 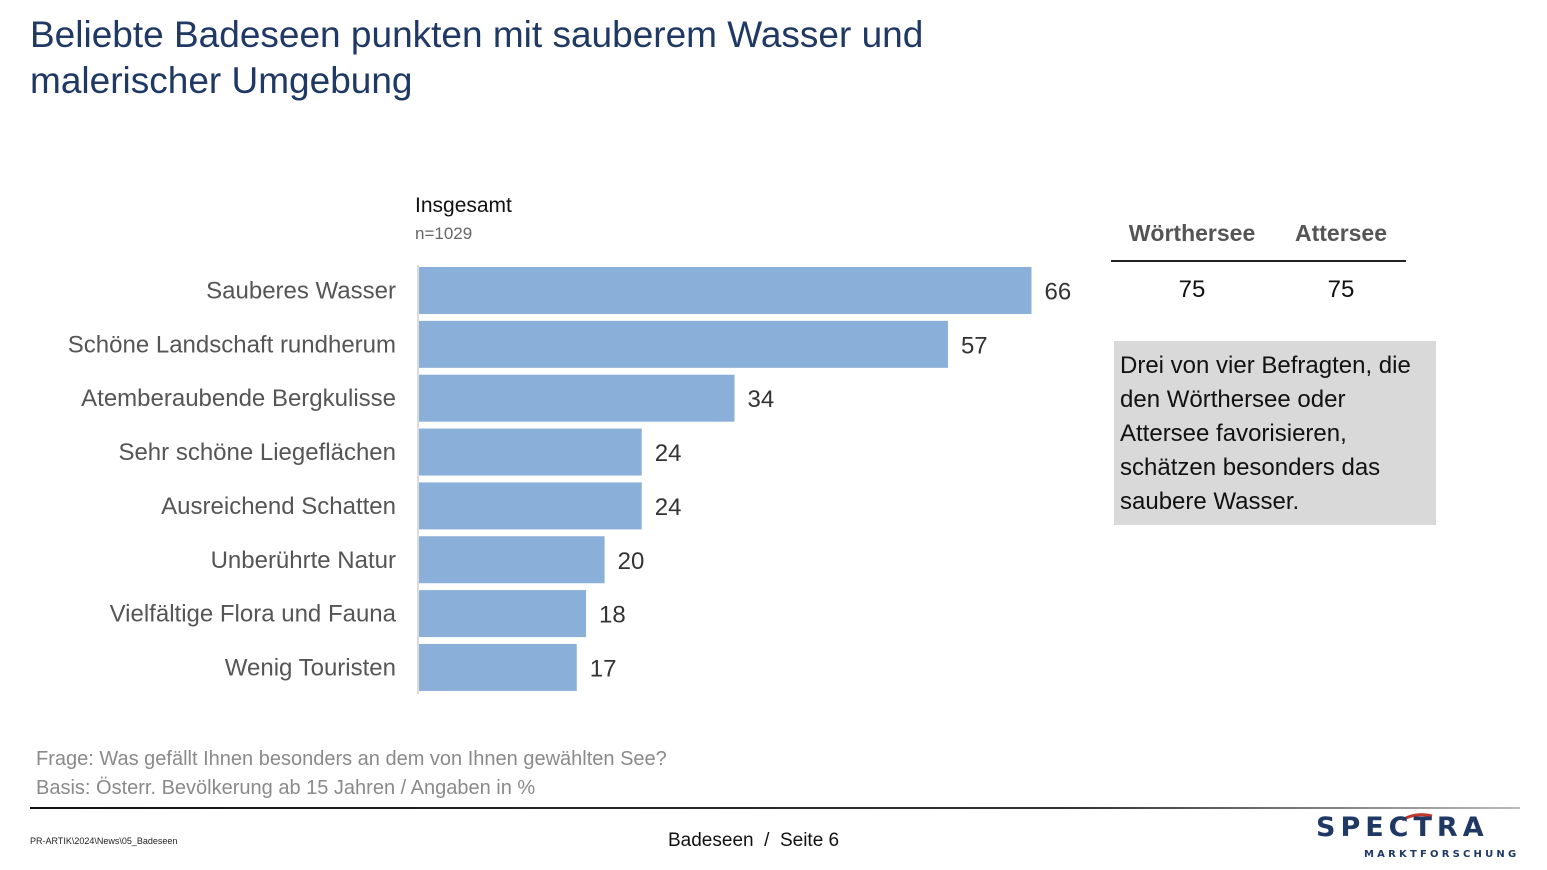 I want to click on data-label: 34, so click(x=761, y=399).